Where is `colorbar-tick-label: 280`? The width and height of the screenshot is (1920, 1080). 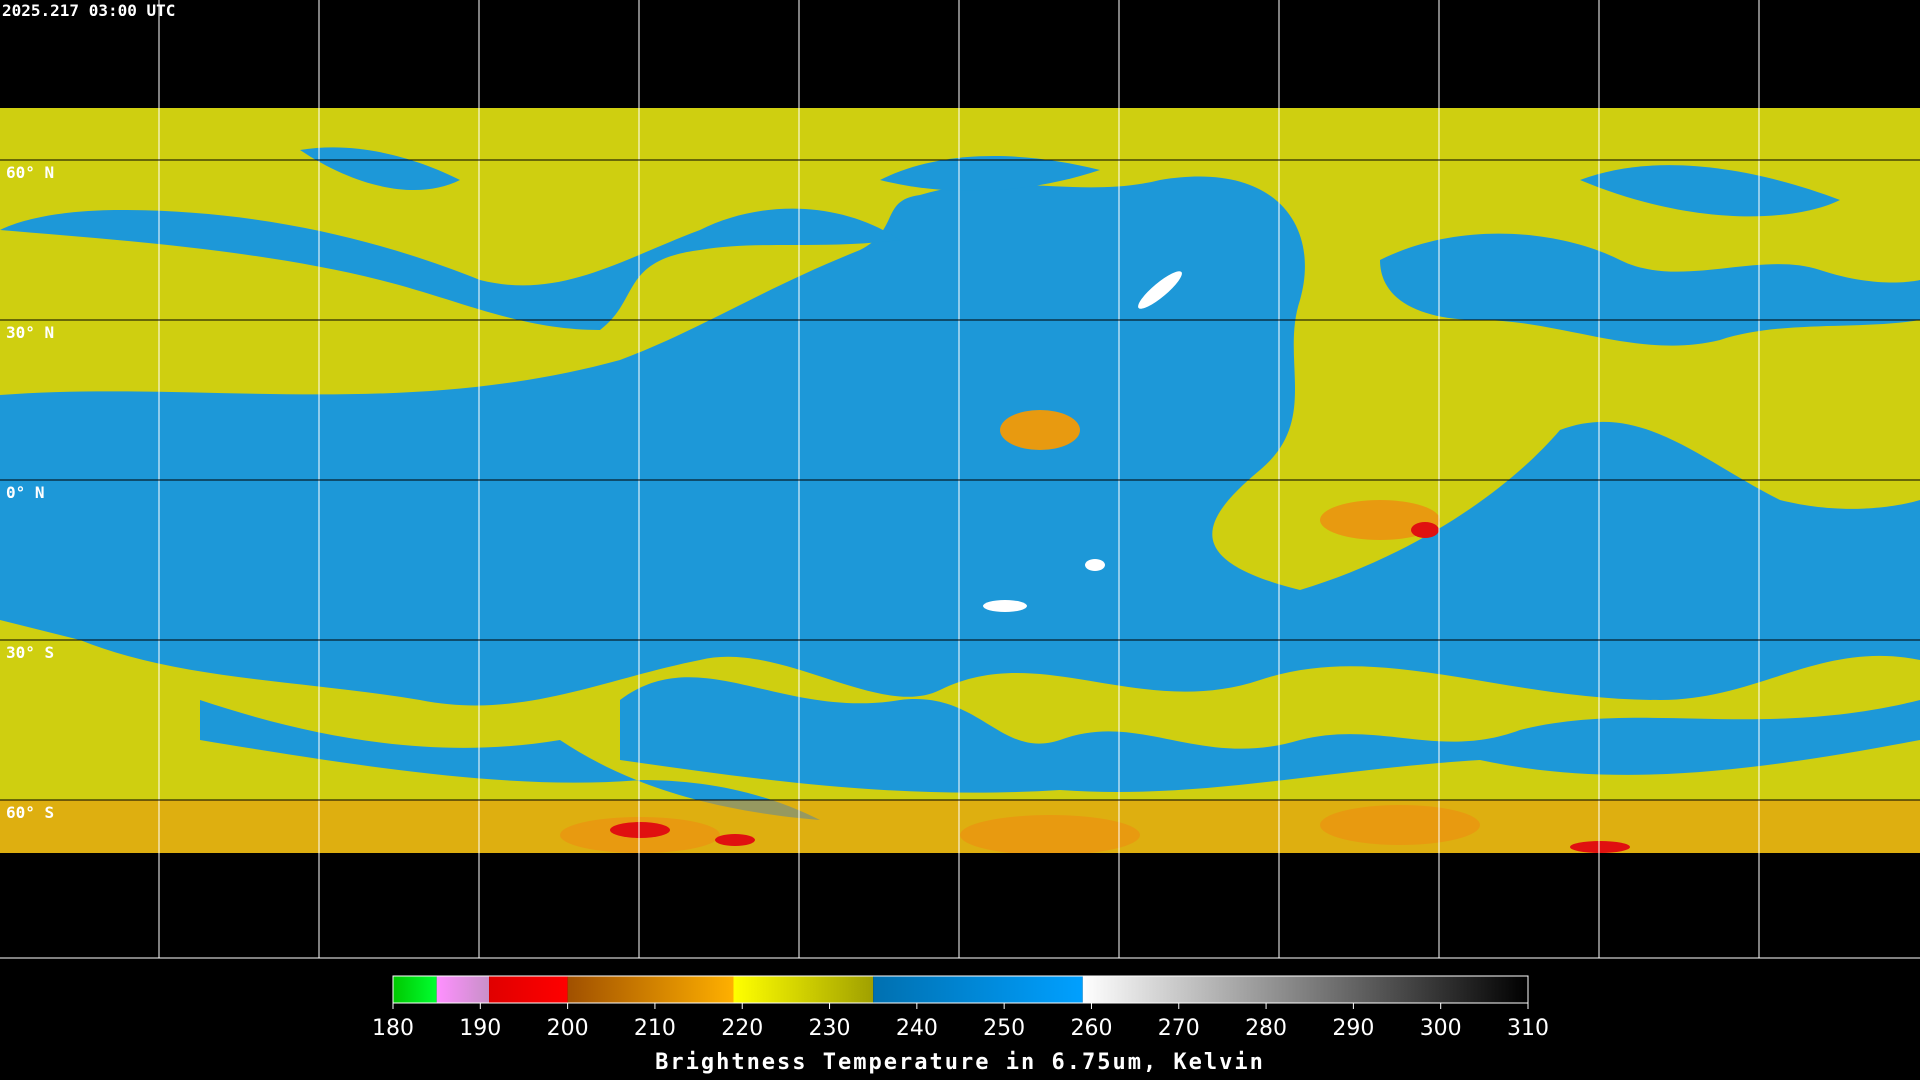 colorbar-tick-label: 280 is located at coordinates (1266, 1028).